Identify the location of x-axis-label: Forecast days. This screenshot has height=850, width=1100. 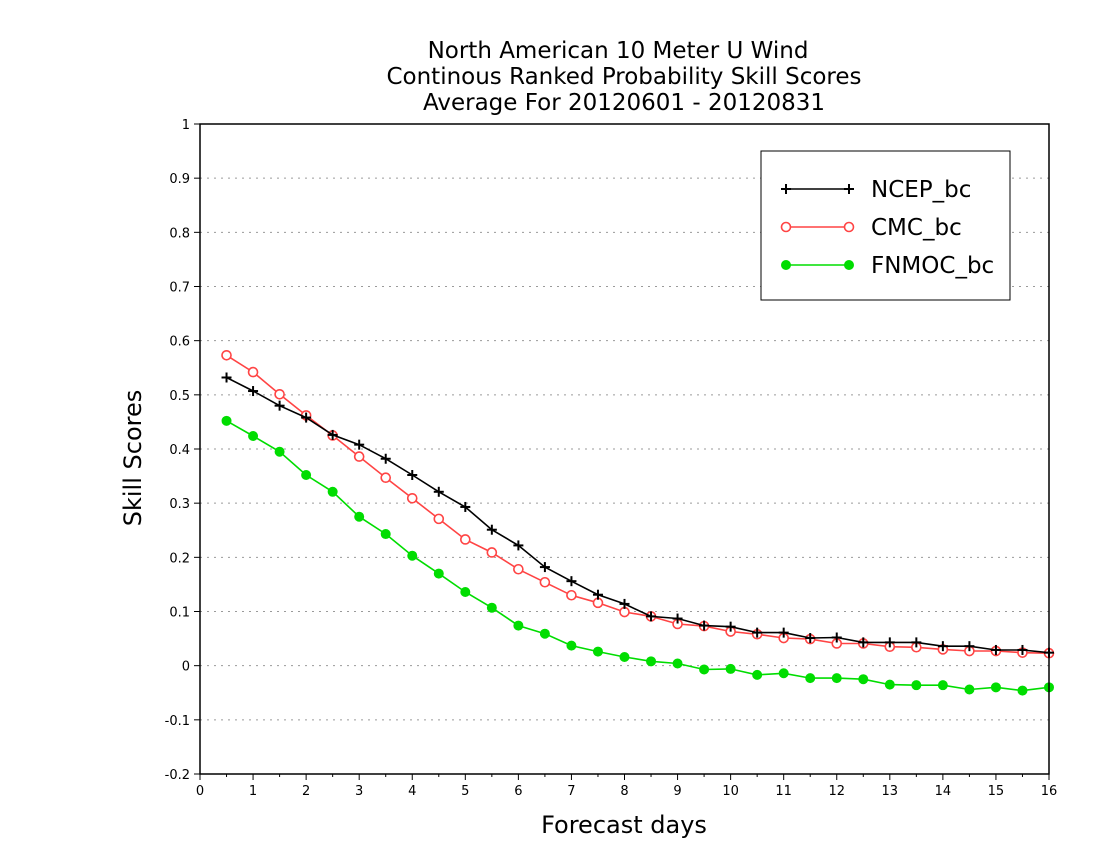
(624, 825).